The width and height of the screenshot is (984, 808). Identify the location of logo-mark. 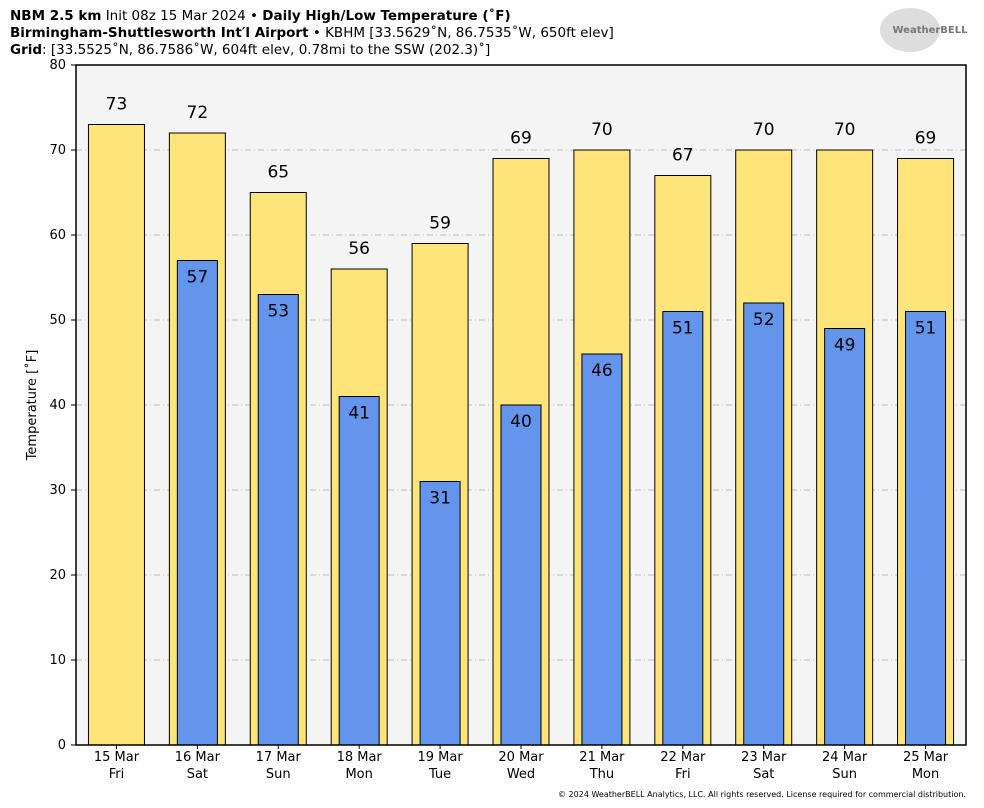
(910, 30).